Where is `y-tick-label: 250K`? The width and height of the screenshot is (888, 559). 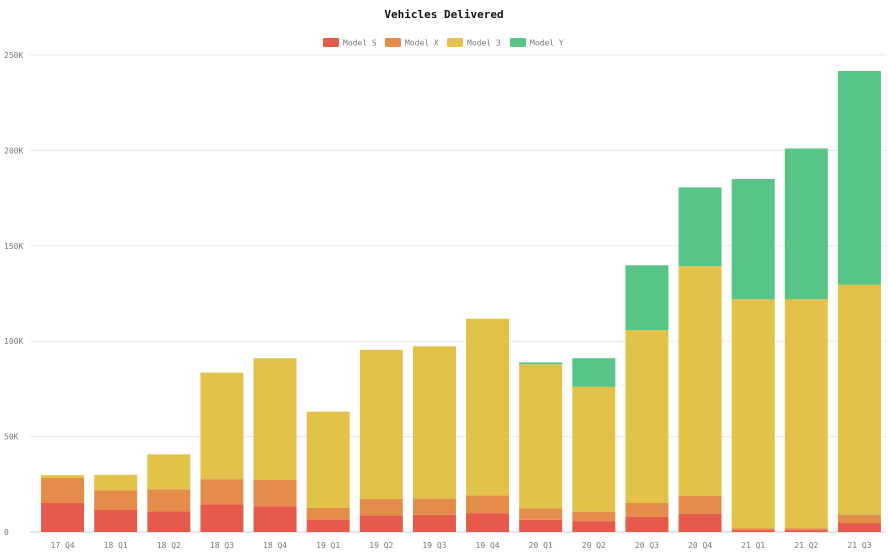 y-tick-label: 250K is located at coordinates (13, 55).